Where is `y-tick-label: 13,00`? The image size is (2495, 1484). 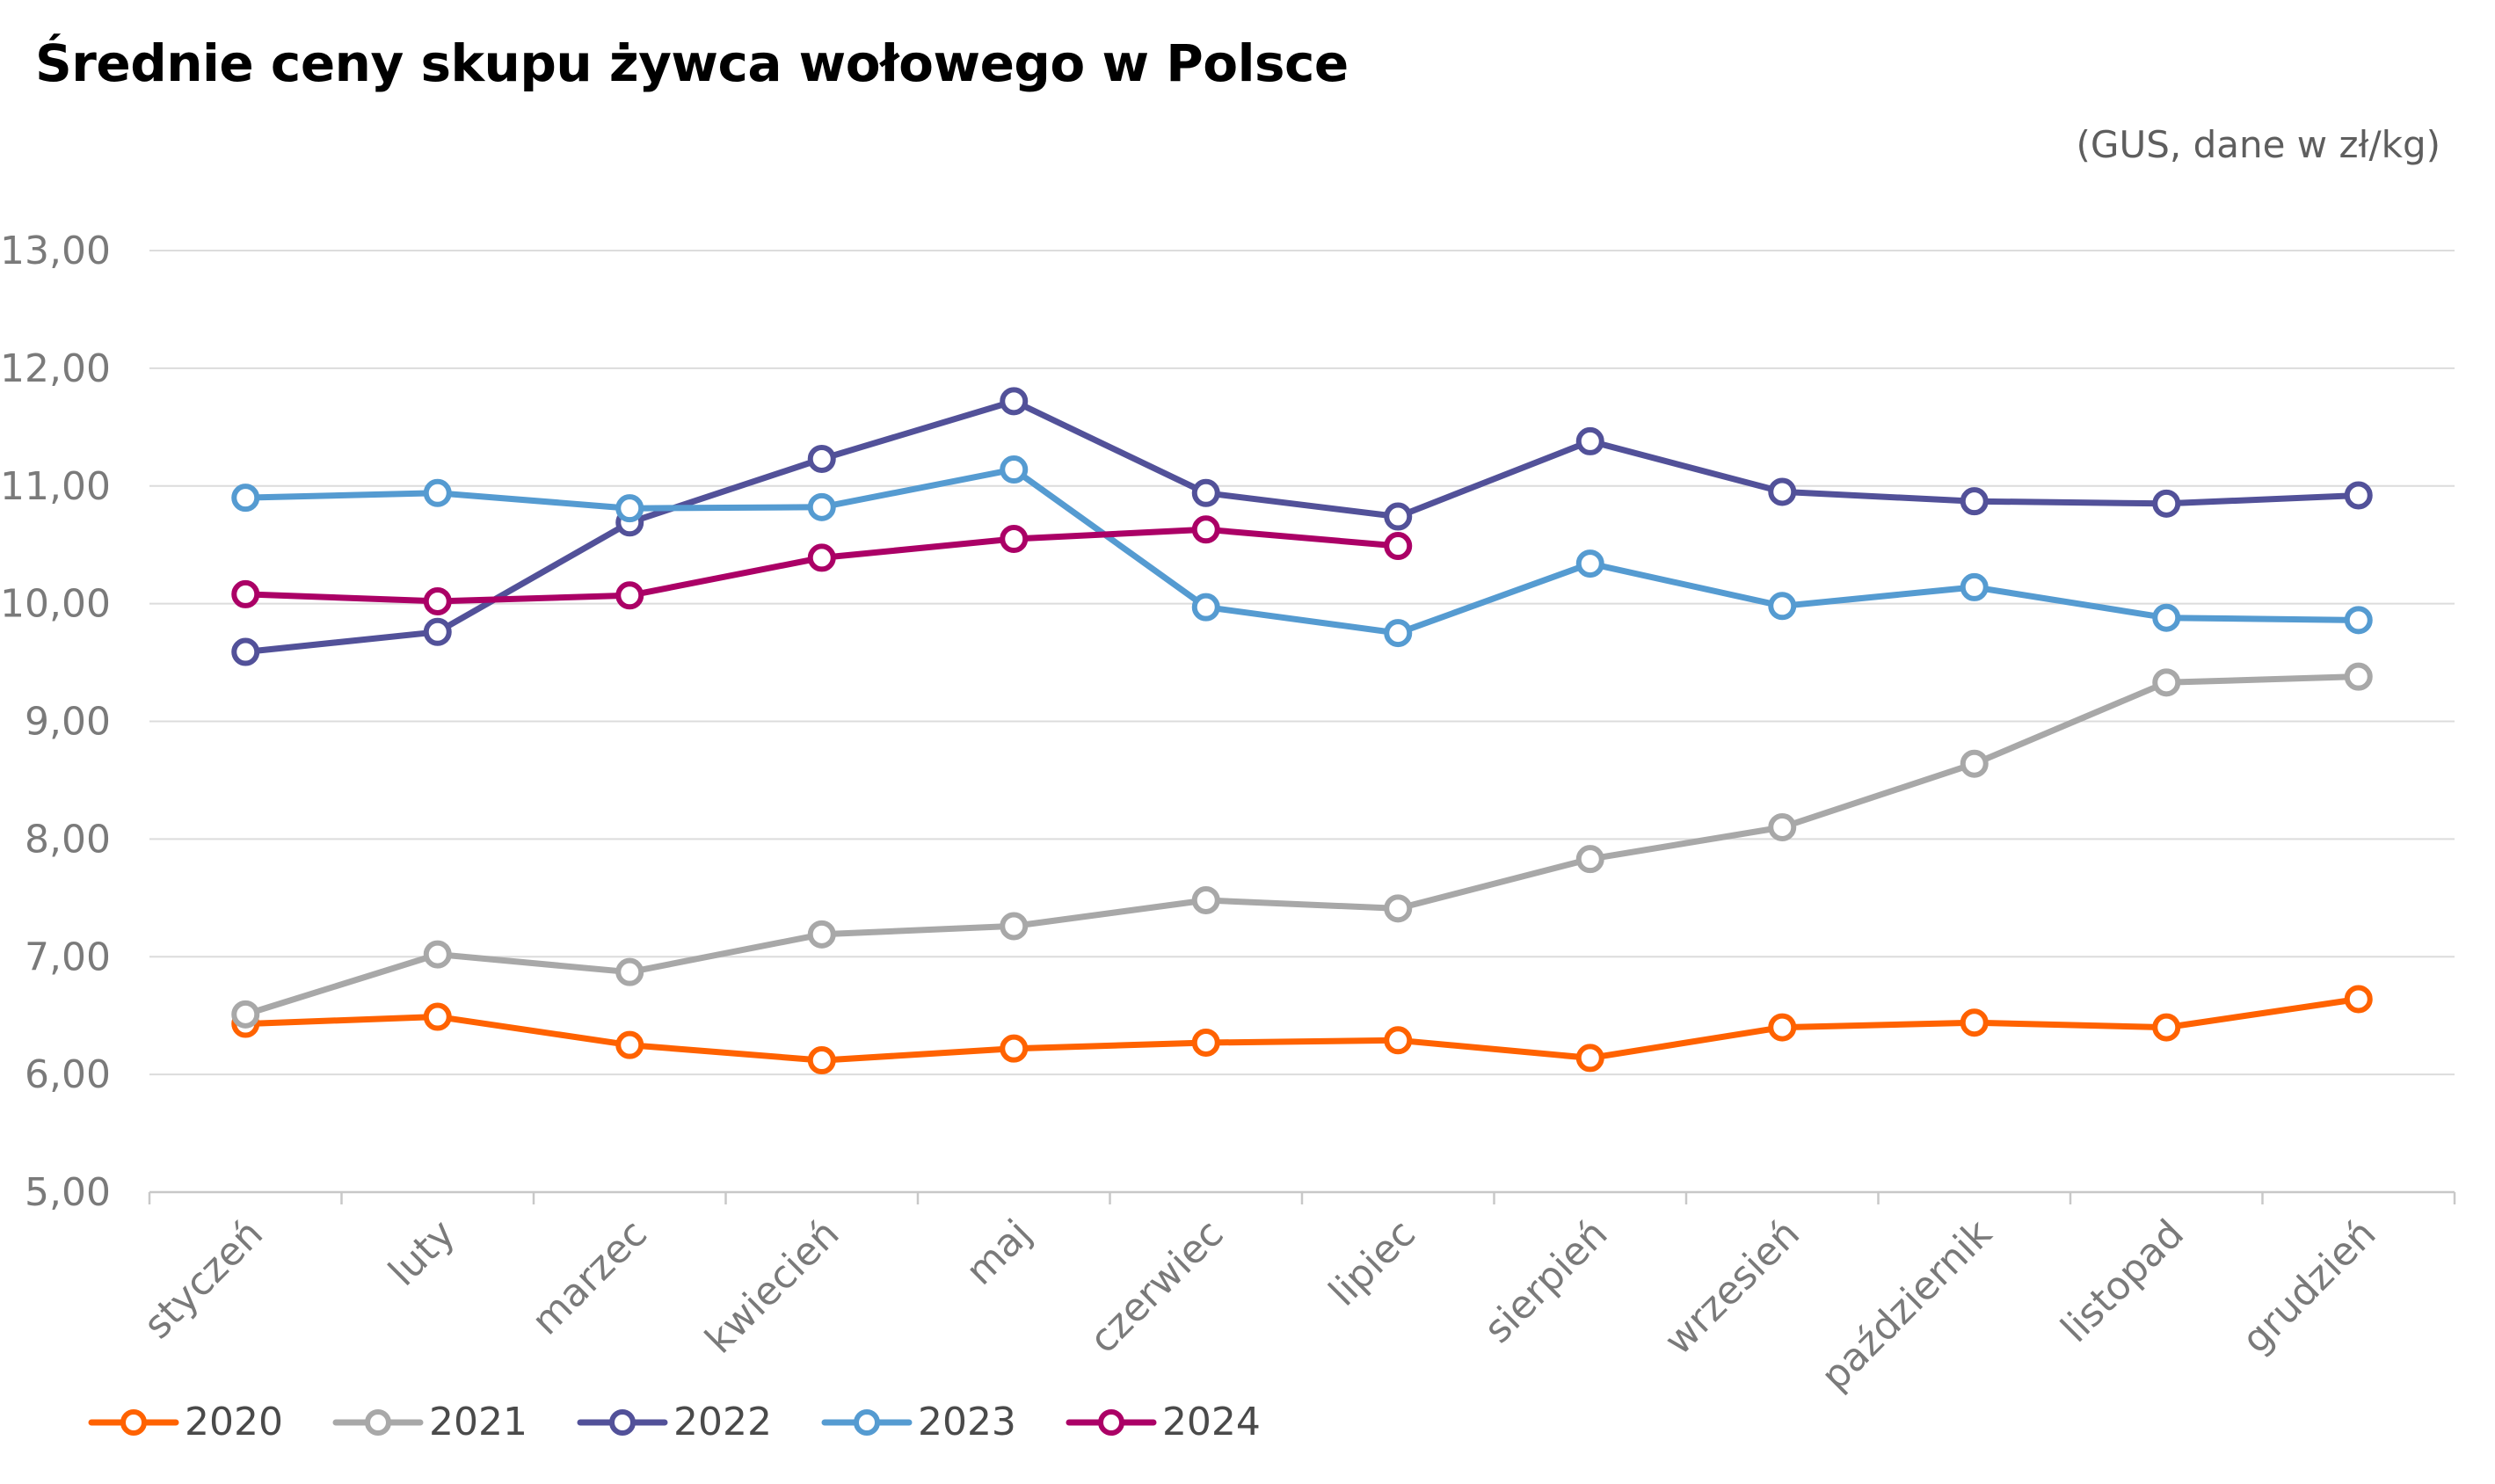
y-tick-label: 13,00 is located at coordinates (55, 251).